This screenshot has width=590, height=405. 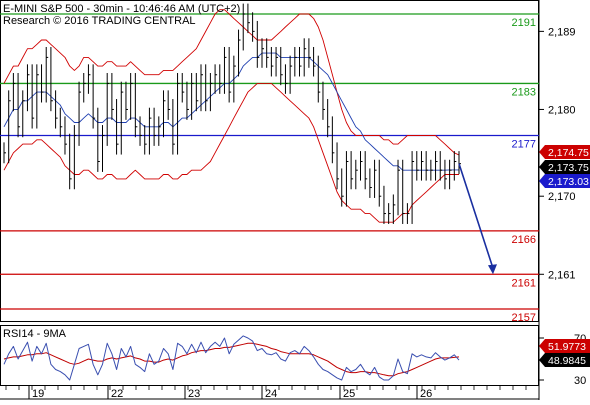 I want to click on level-label-2157: 2157, so click(x=524, y=318).